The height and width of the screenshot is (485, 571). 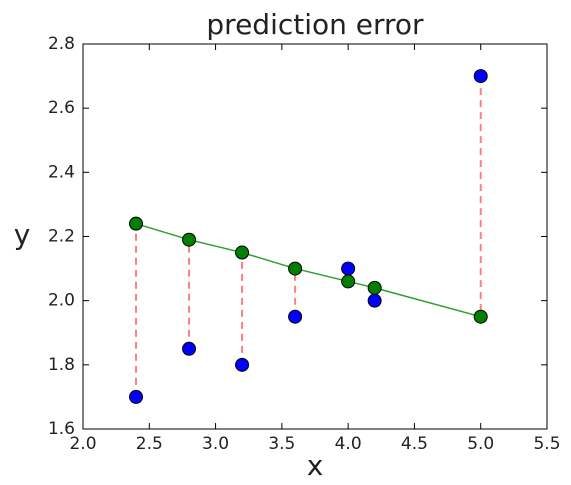 What do you see at coordinates (61, 301) in the screenshot?
I see `y-tick-label: 2.0` at bounding box center [61, 301].